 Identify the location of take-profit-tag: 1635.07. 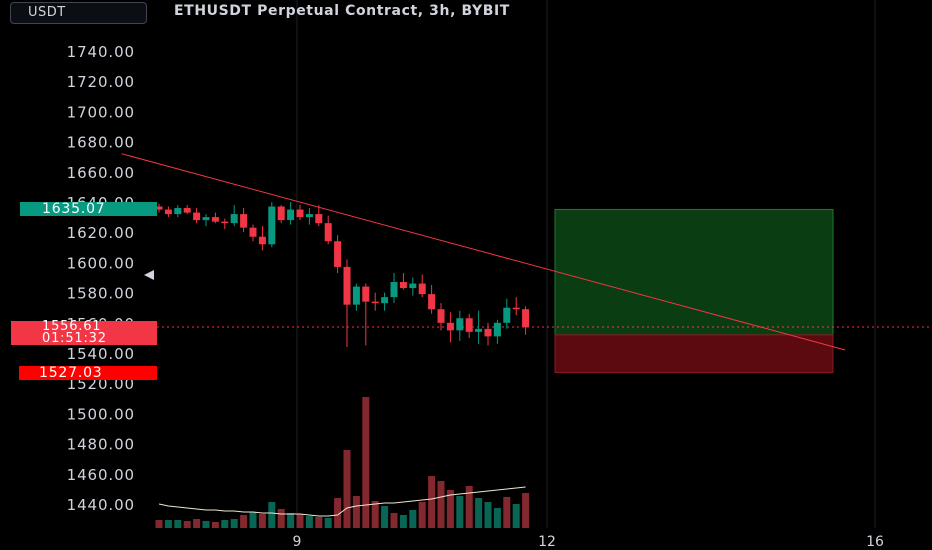
(88, 209).